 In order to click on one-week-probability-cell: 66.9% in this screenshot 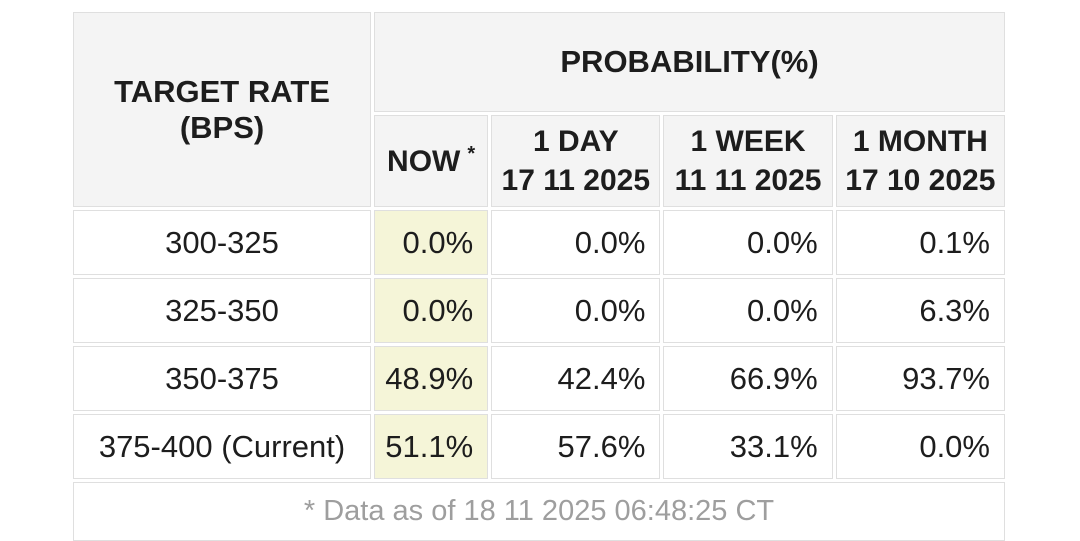, I will do `click(748, 378)`.